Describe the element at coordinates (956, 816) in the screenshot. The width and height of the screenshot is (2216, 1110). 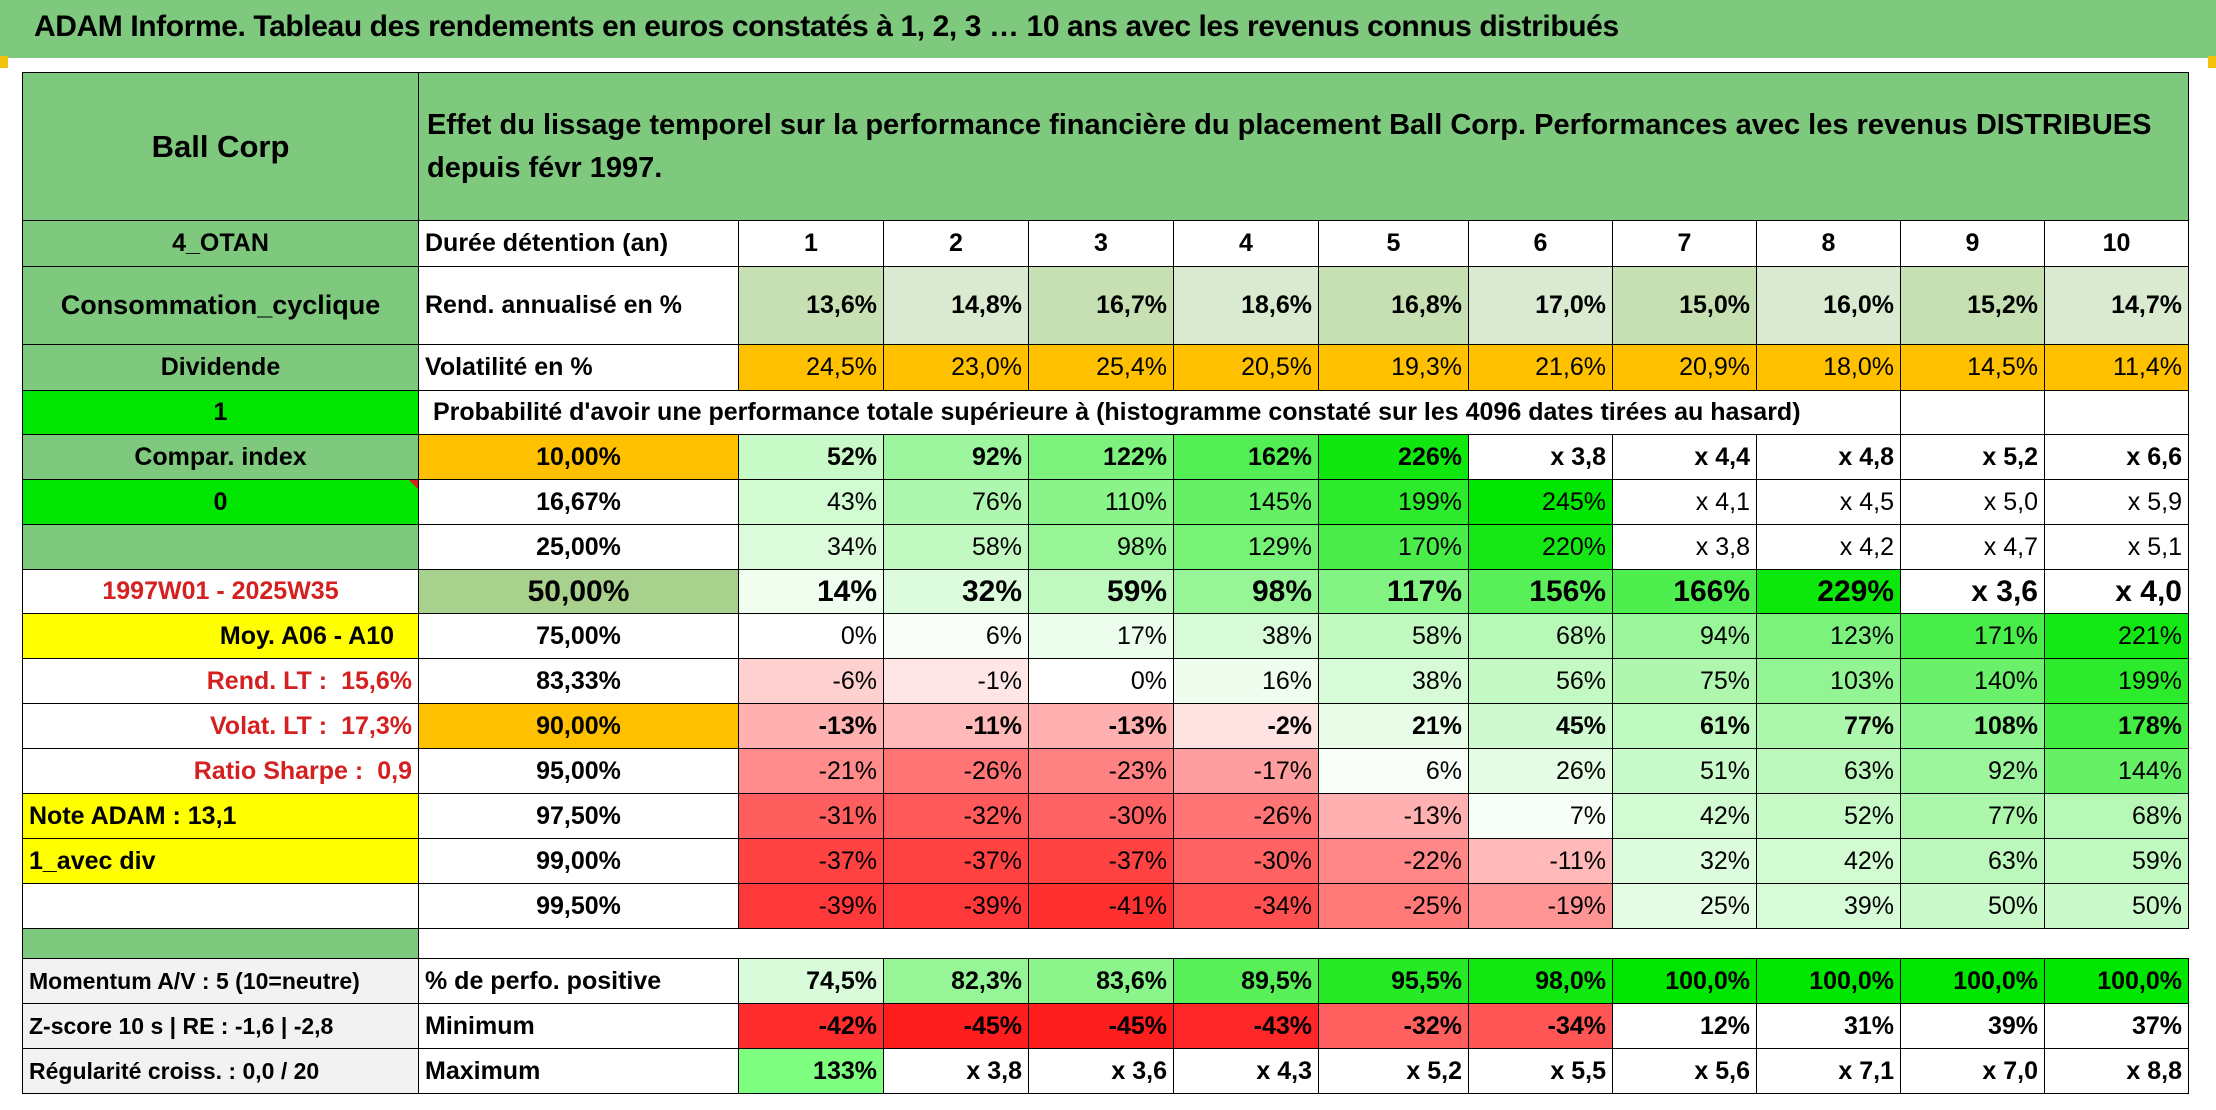
I see `probability-value: -32%` at that location.